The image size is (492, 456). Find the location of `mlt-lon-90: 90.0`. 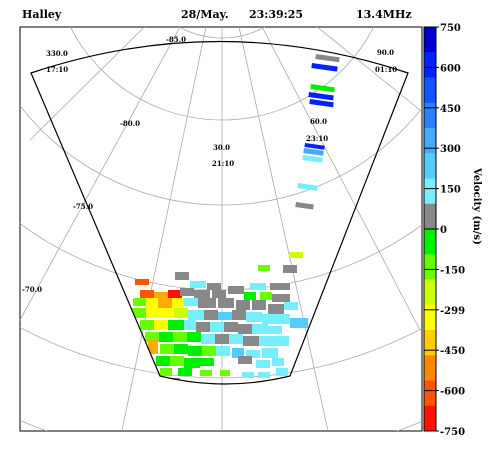

mlt-lon-90: 90.0 is located at coordinates (385, 52).